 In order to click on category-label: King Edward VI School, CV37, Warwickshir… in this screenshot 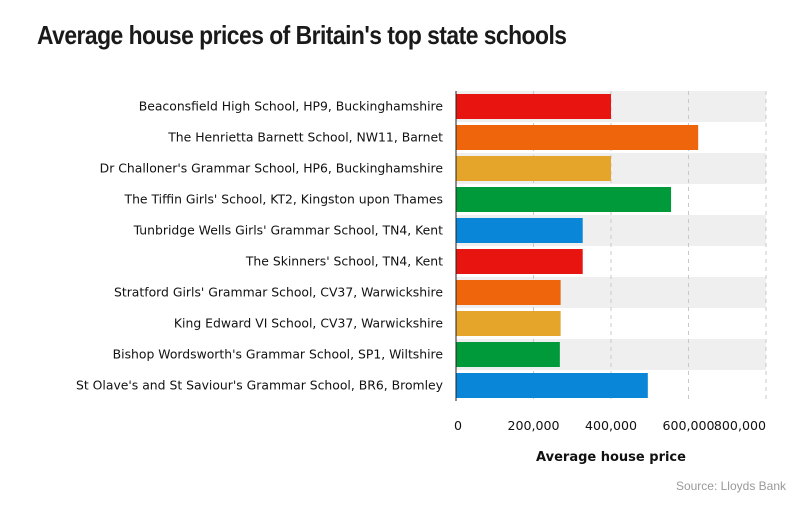, I will do `click(308, 323)`.